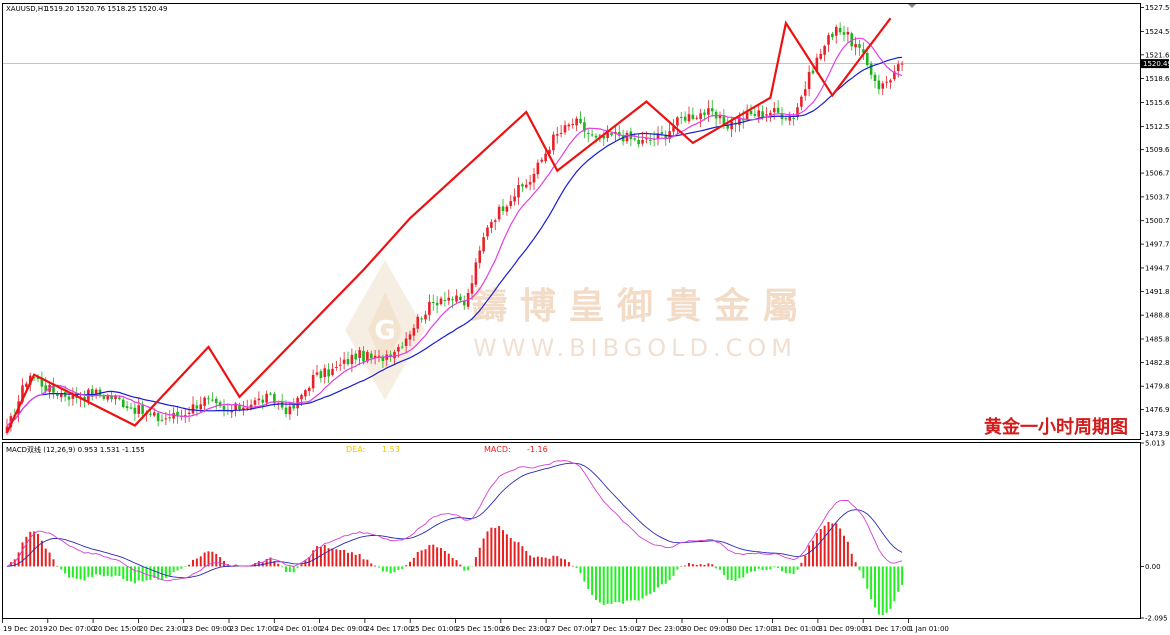  Describe the element at coordinates (385, 330) in the screenshot. I see `watermark-logo-inner` at that location.